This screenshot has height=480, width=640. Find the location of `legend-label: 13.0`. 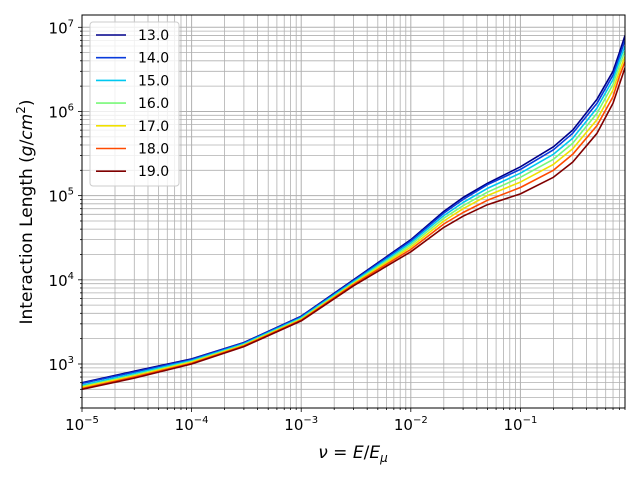

legend-label: 13.0 is located at coordinates (153, 36).